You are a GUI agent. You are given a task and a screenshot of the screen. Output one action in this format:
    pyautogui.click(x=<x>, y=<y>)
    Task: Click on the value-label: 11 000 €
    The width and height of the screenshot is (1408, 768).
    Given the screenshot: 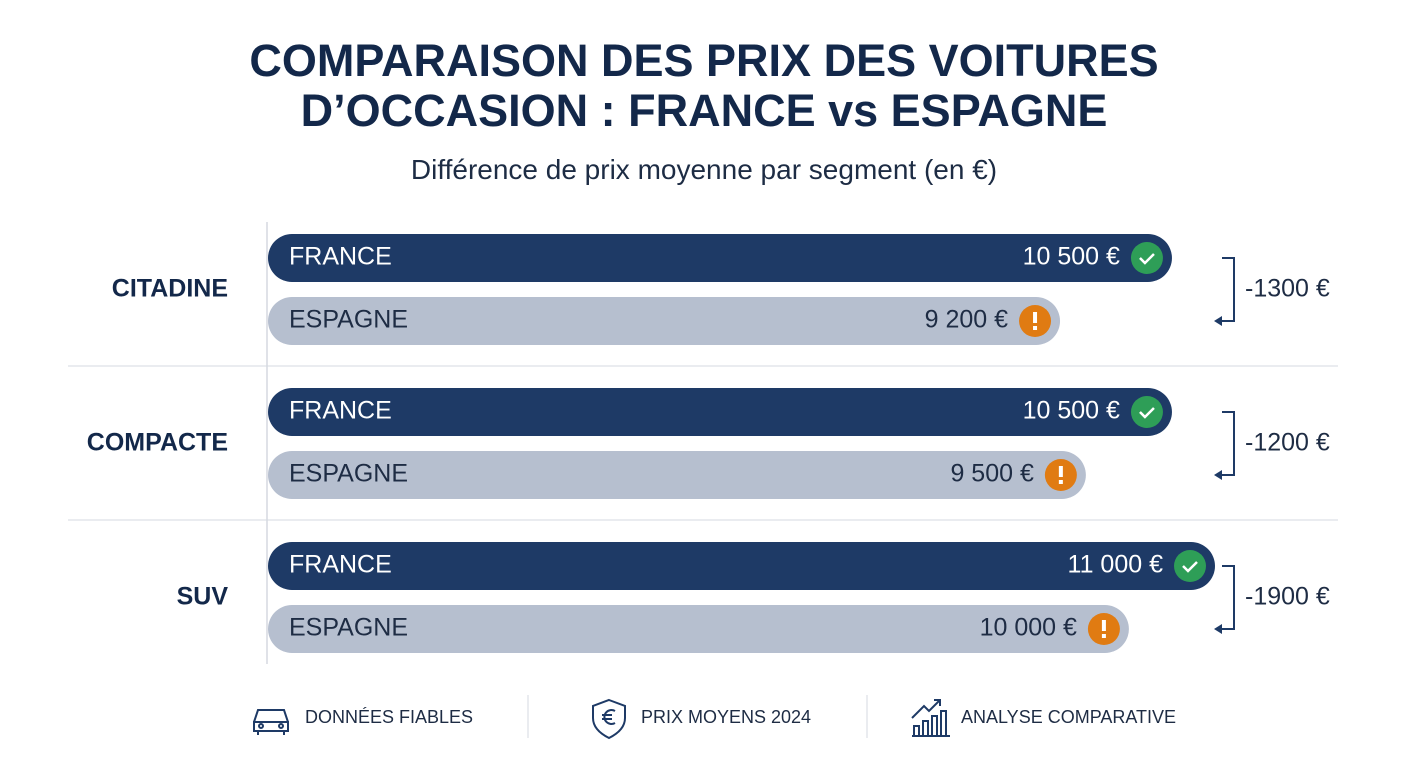 What is the action you would take?
    pyautogui.click(x=1116, y=565)
    